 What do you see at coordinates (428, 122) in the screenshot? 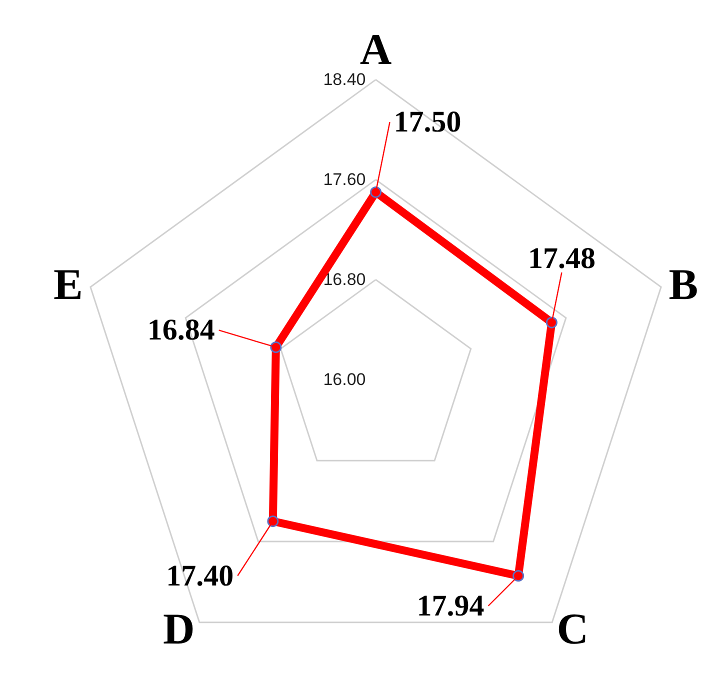
I see `data-label: 17.50` at bounding box center [428, 122].